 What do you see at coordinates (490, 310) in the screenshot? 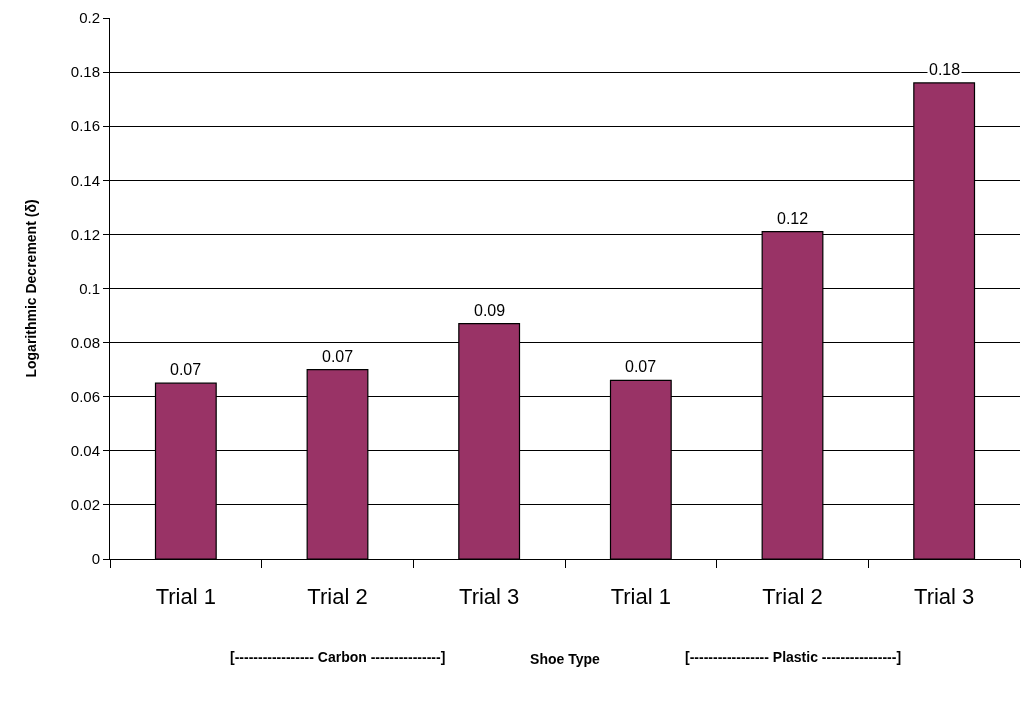
I see `data-label: 0.09` at bounding box center [490, 310].